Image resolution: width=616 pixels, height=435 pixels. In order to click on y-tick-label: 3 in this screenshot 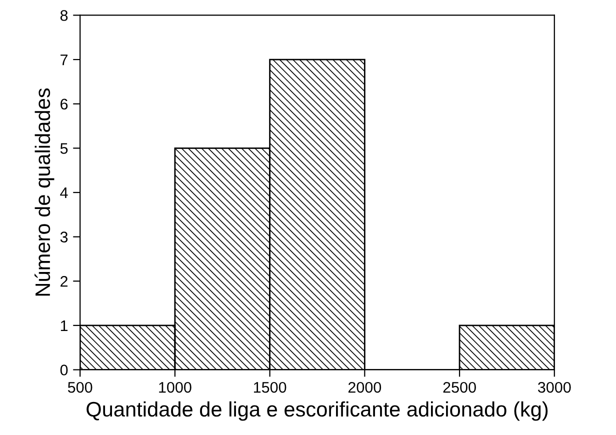, I will do `click(64, 237)`.